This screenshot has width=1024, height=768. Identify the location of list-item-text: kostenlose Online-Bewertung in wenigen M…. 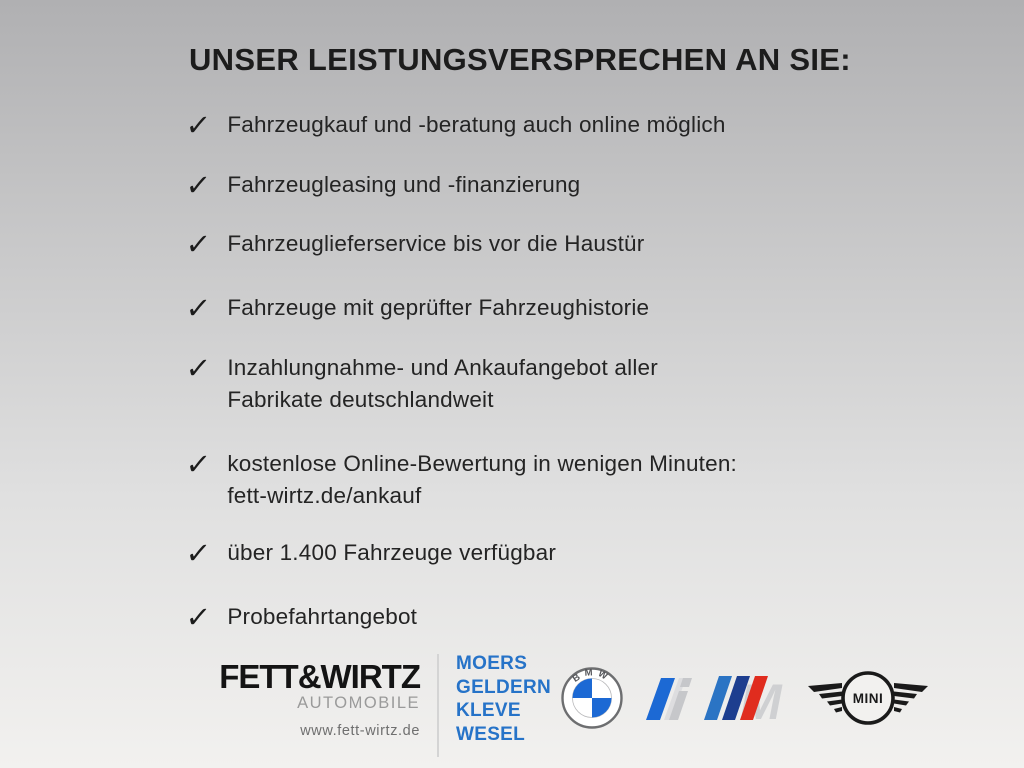
(482, 463).